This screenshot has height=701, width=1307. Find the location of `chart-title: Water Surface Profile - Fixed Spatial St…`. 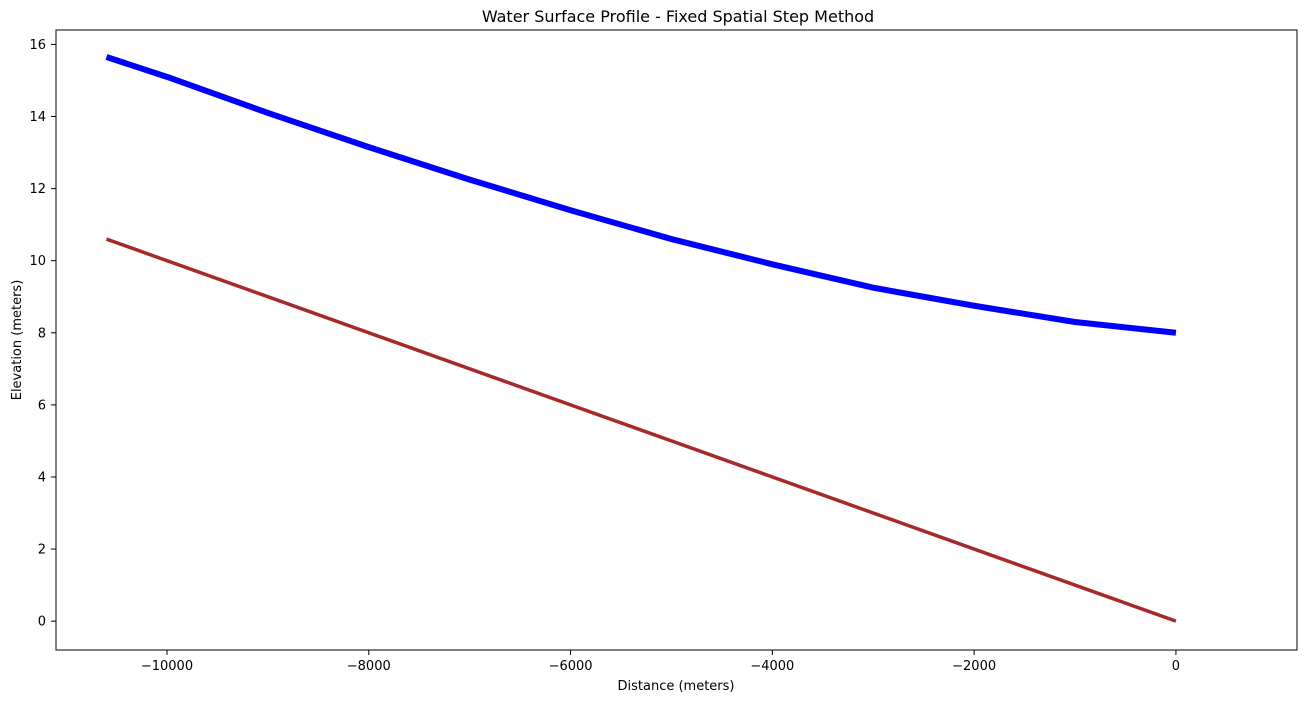

chart-title: Water Surface Profile - Fixed Spatial St… is located at coordinates (678, 16).